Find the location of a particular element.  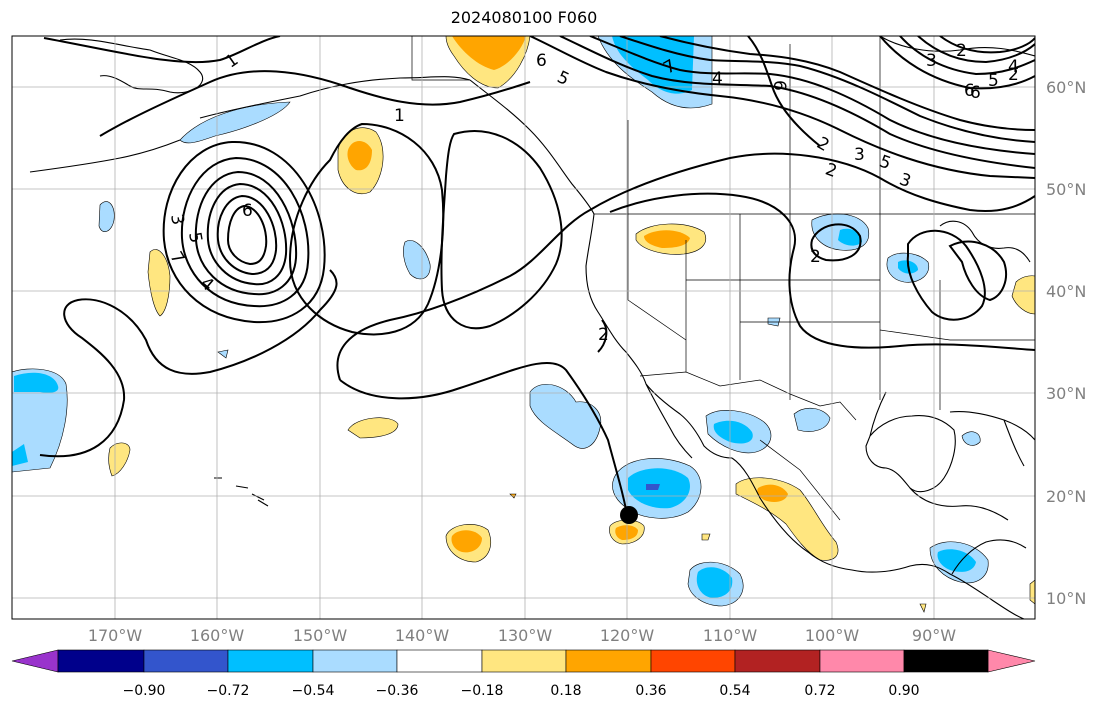

coast-florida is located at coordinates (1014, 443).